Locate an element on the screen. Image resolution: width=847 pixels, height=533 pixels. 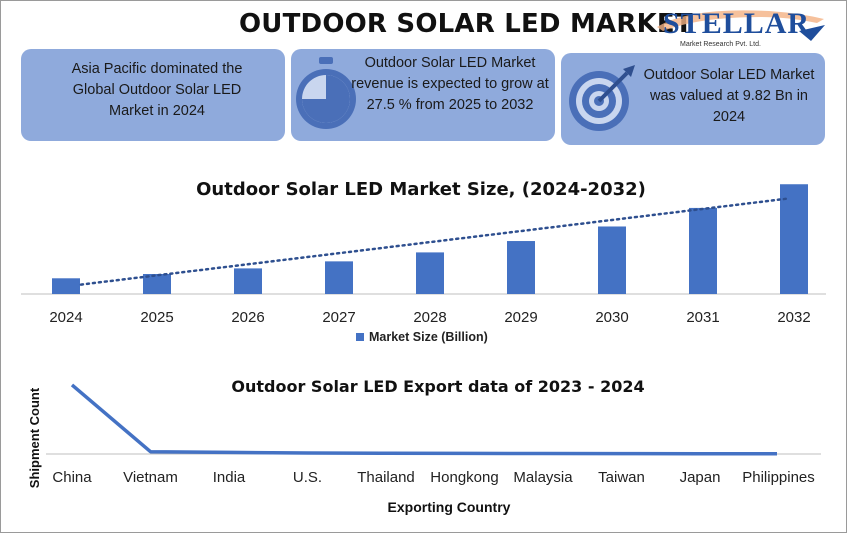
x-tick-label: Thailand is located at coordinates (386, 477).